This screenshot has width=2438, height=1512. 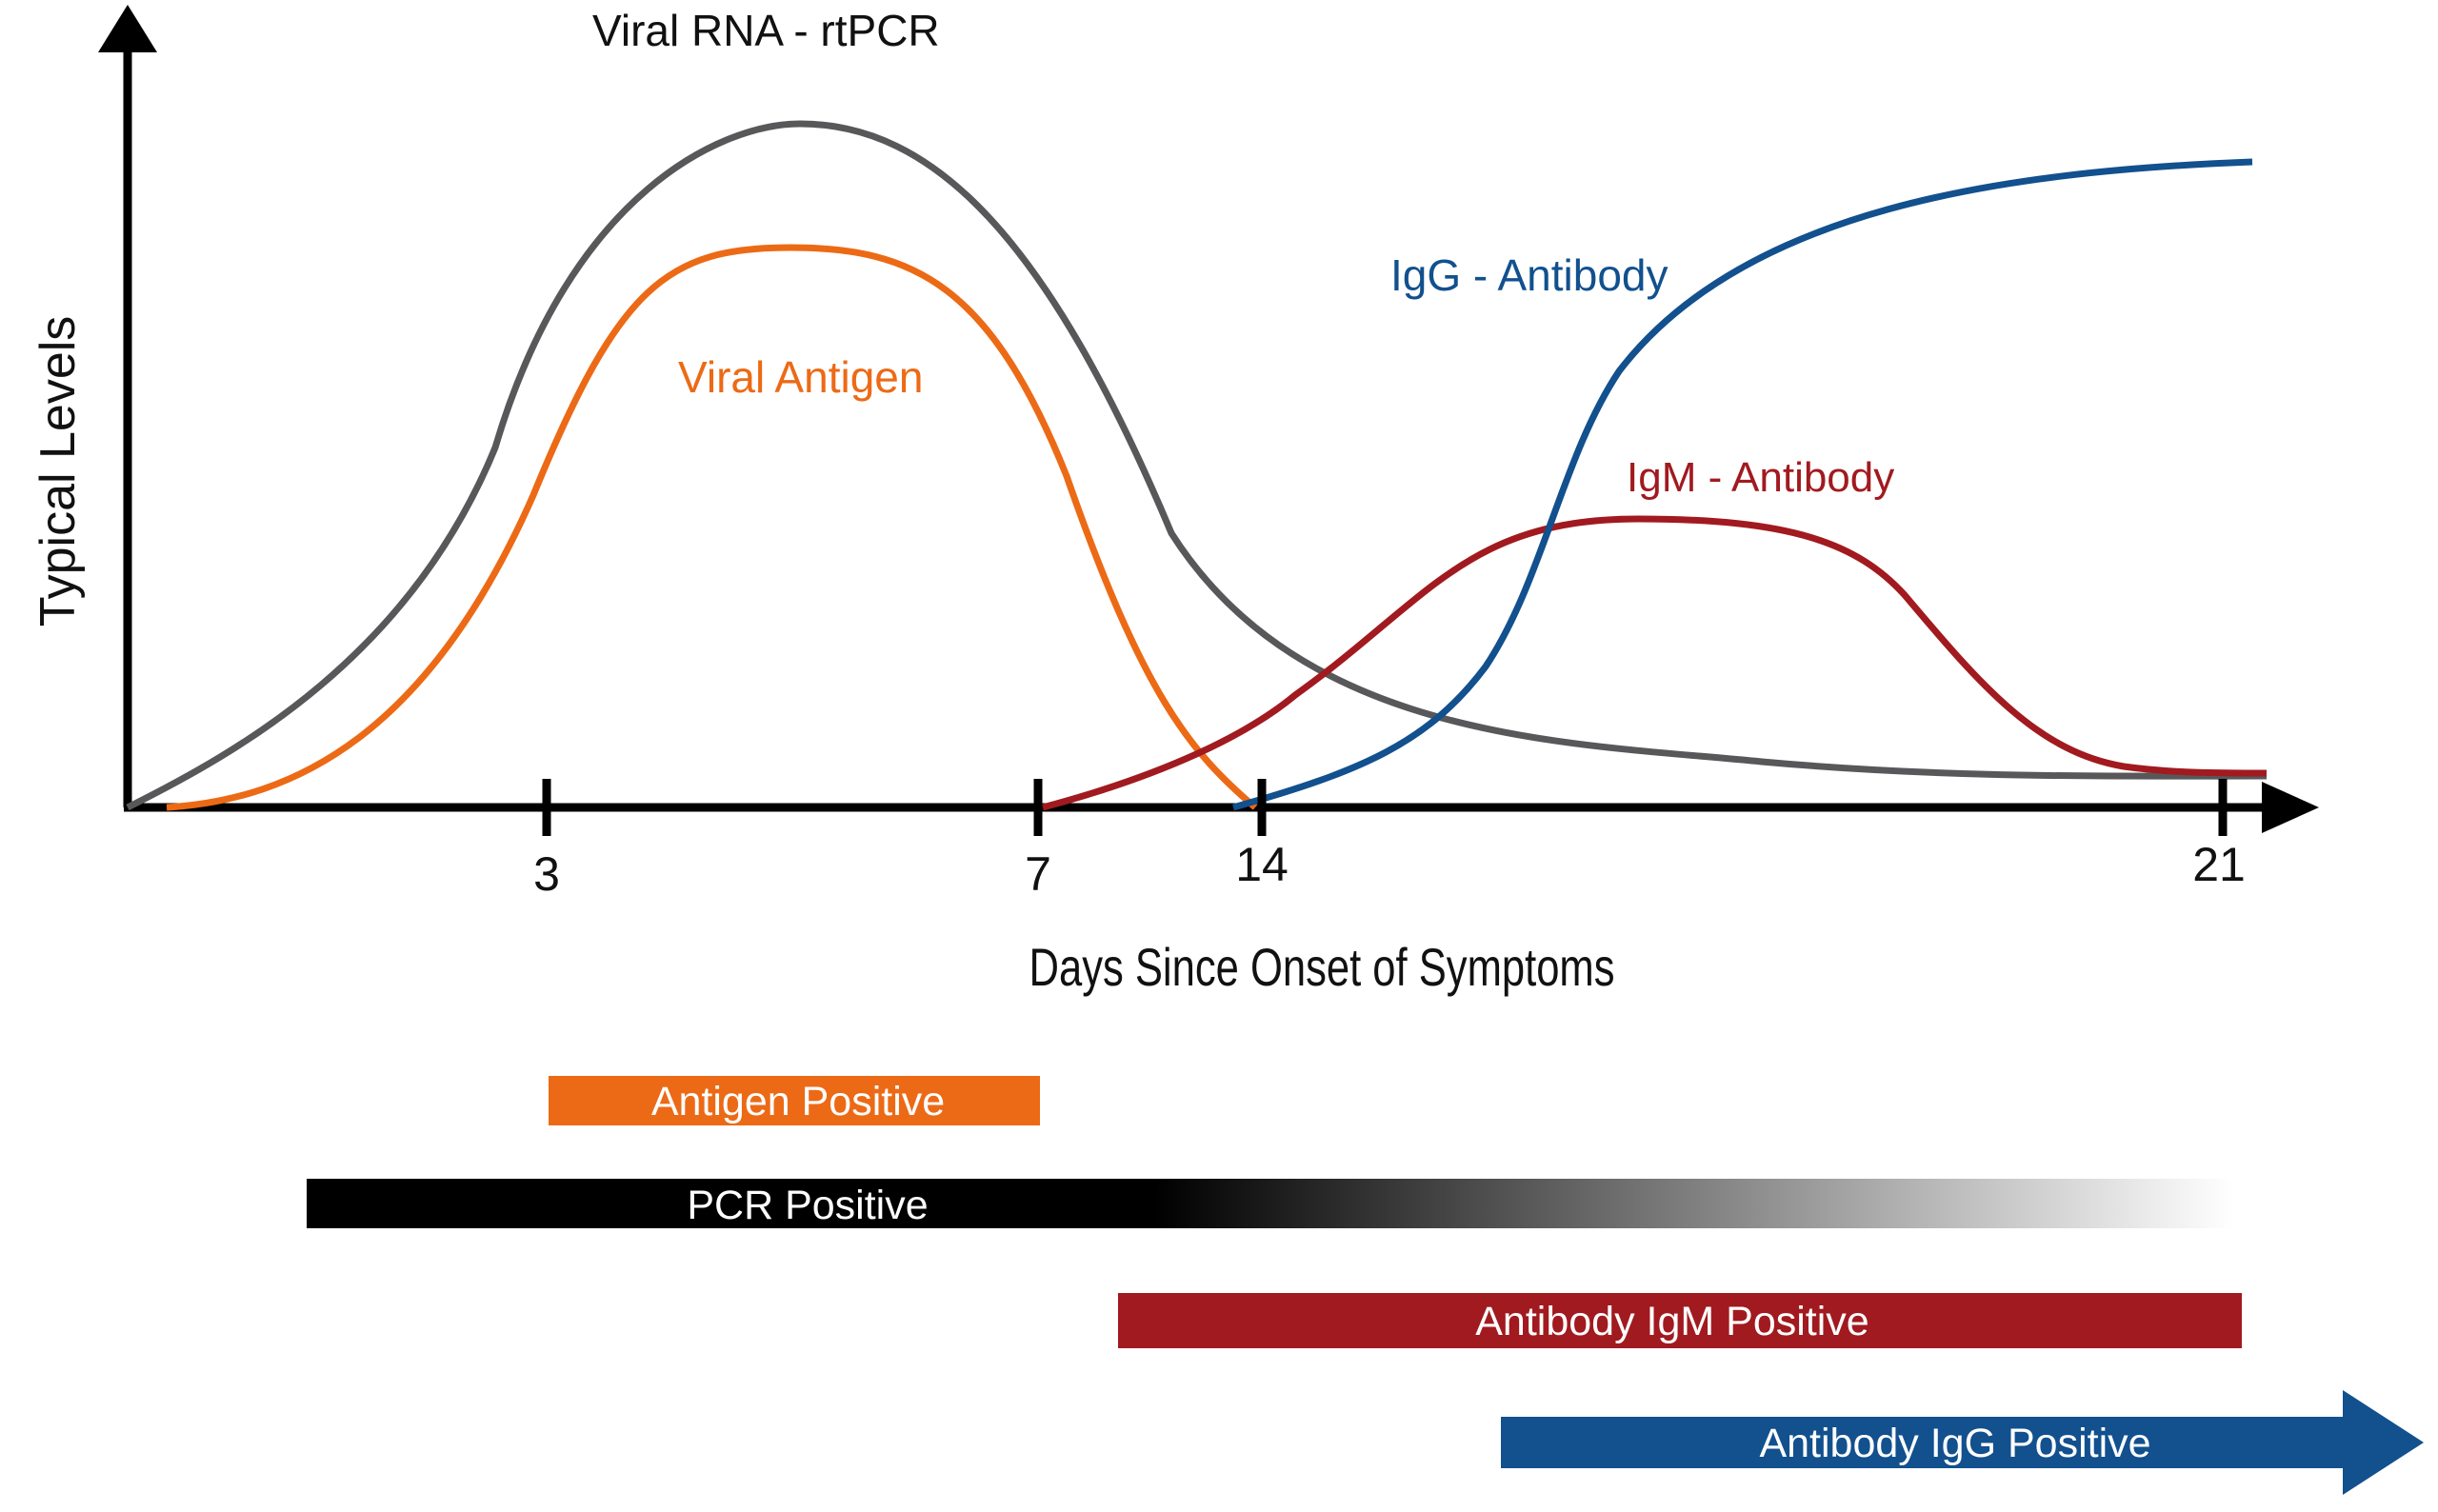 I want to click on igg-positive-label: Antibody IgG Positive, so click(x=1954, y=1443).